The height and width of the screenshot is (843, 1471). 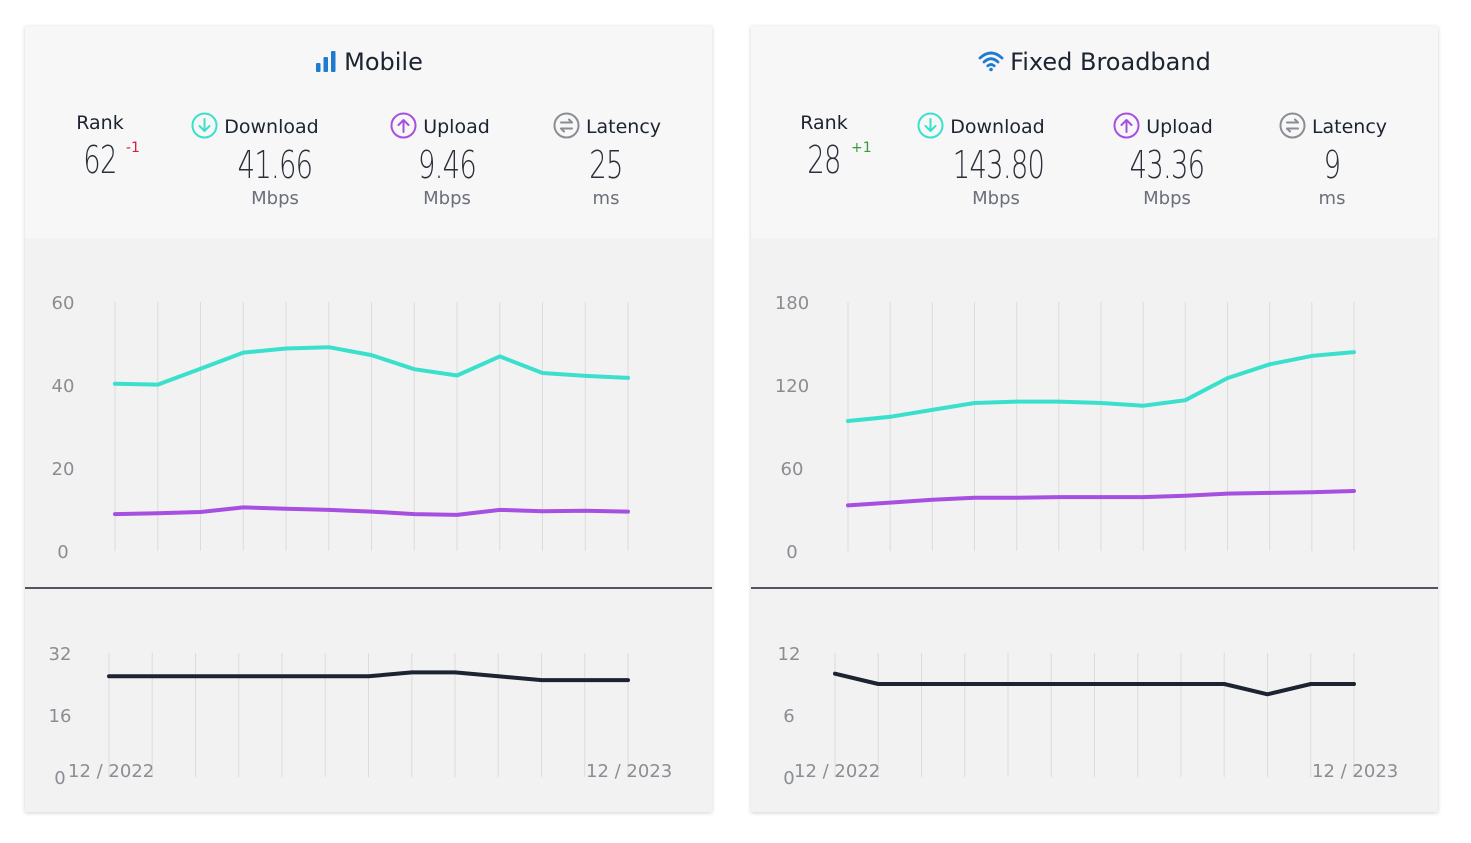 What do you see at coordinates (606, 165) in the screenshot?
I see `mobile-latency-value: 25` at bounding box center [606, 165].